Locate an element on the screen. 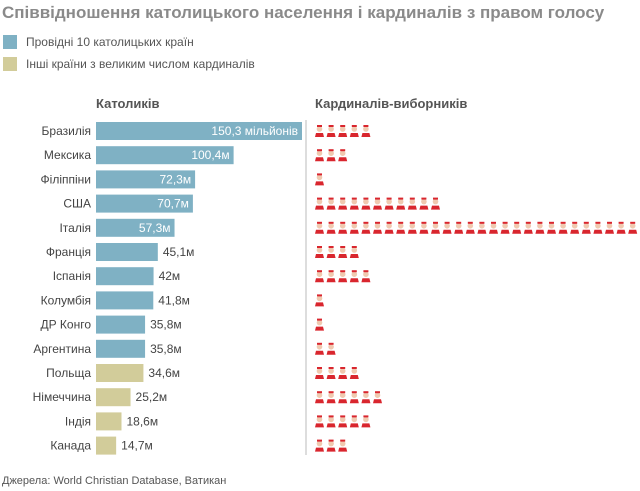 This screenshot has width=640, height=491. value-label: 25,2м is located at coordinates (152, 397).